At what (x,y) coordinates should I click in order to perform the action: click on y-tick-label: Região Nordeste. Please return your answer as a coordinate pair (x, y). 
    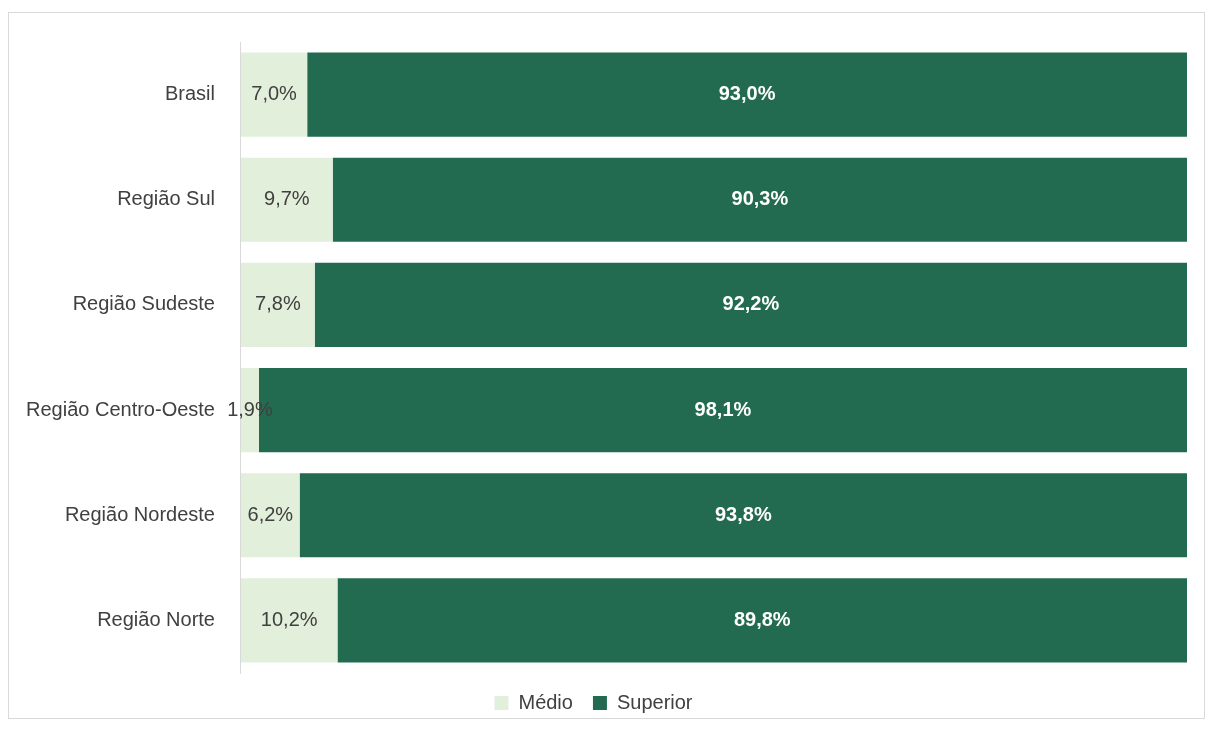
    Looking at the image, I should click on (139, 513).